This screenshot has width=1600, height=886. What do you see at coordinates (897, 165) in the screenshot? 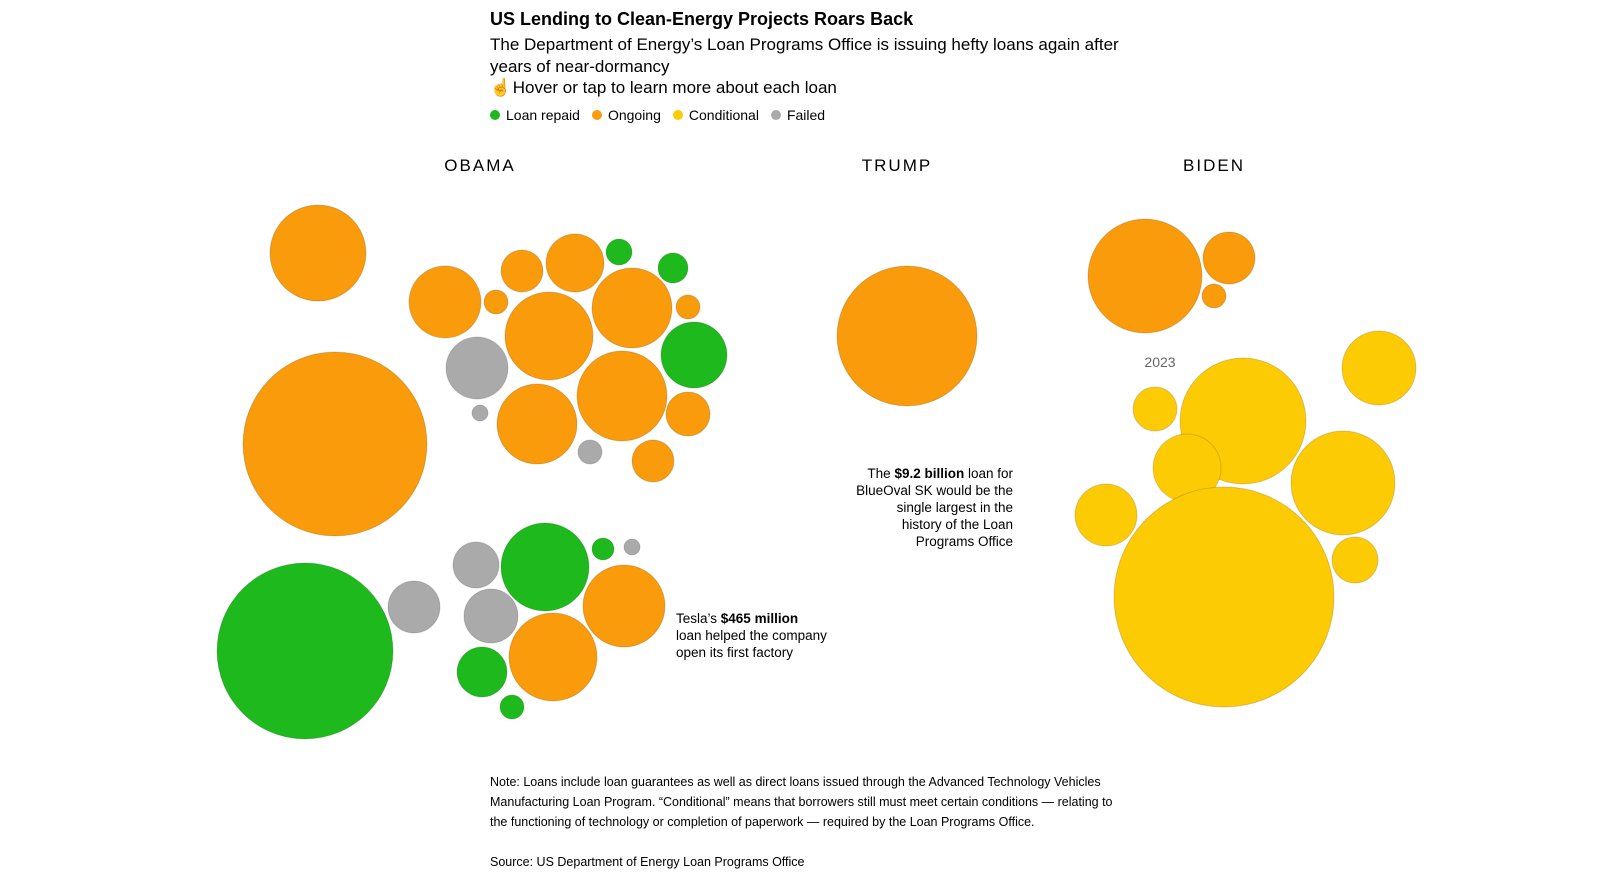
I see `panel-label-trump: TRUMP` at bounding box center [897, 165].